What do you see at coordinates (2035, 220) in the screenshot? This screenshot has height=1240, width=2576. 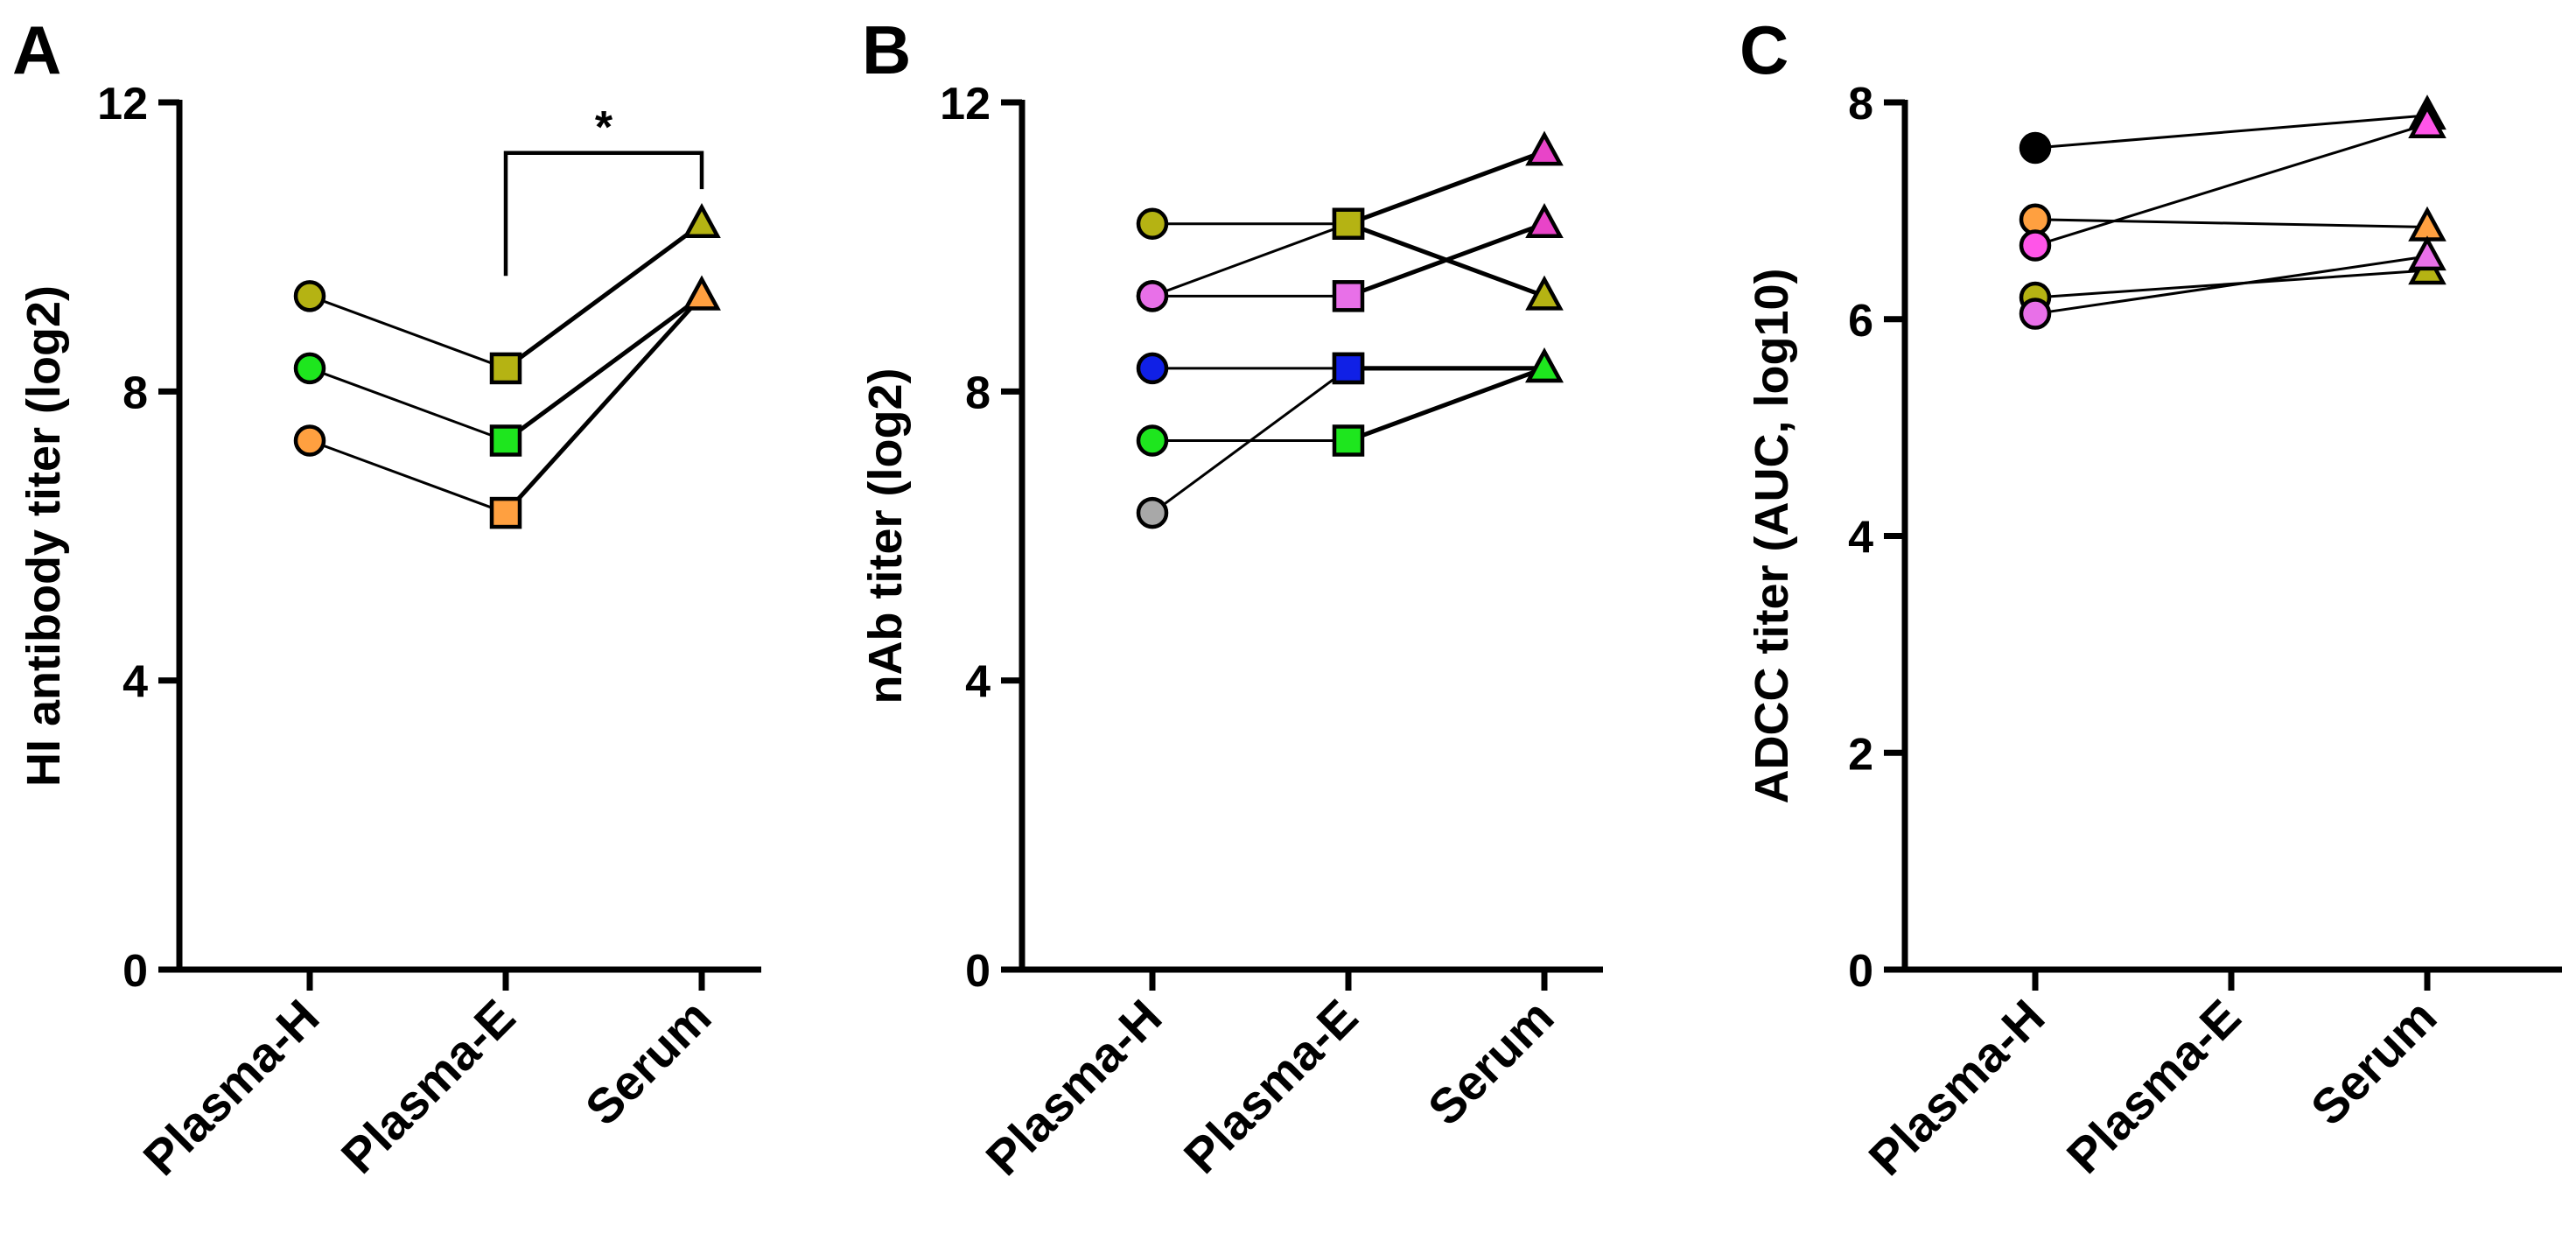 I see `point-c-s2-plasma-h` at bounding box center [2035, 220].